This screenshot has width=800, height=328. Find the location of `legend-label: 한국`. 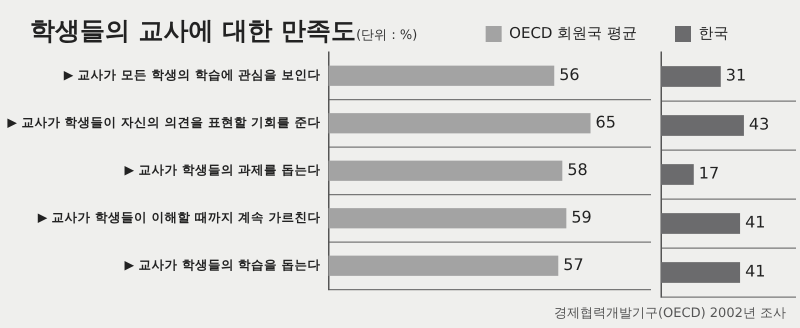

legend-label: 한국 is located at coordinates (713, 33).